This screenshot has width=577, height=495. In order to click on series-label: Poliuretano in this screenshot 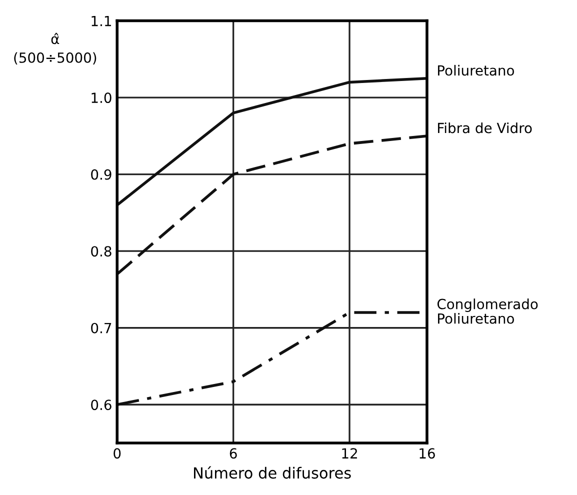, I will do `click(476, 70)`.